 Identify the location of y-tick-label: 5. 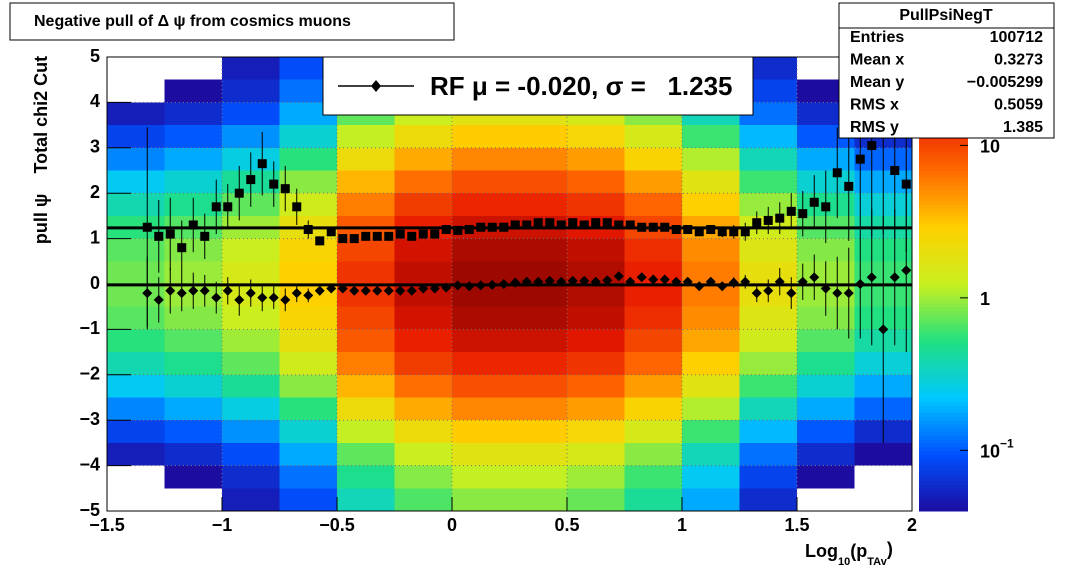
(95, 56).